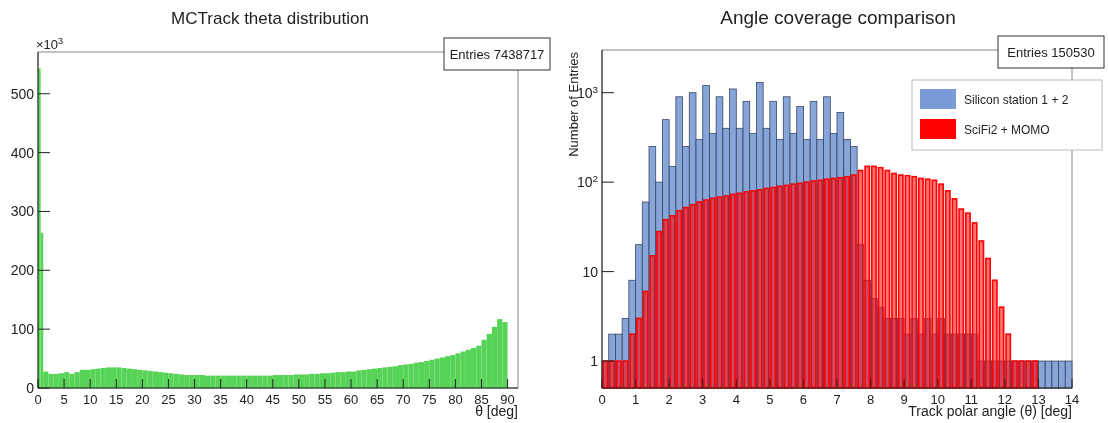  What do you see at coordinates (587, 181) in the screenshot?
I see `y-tick-label: 10$^{2}$` at bounding box center [587, 181].